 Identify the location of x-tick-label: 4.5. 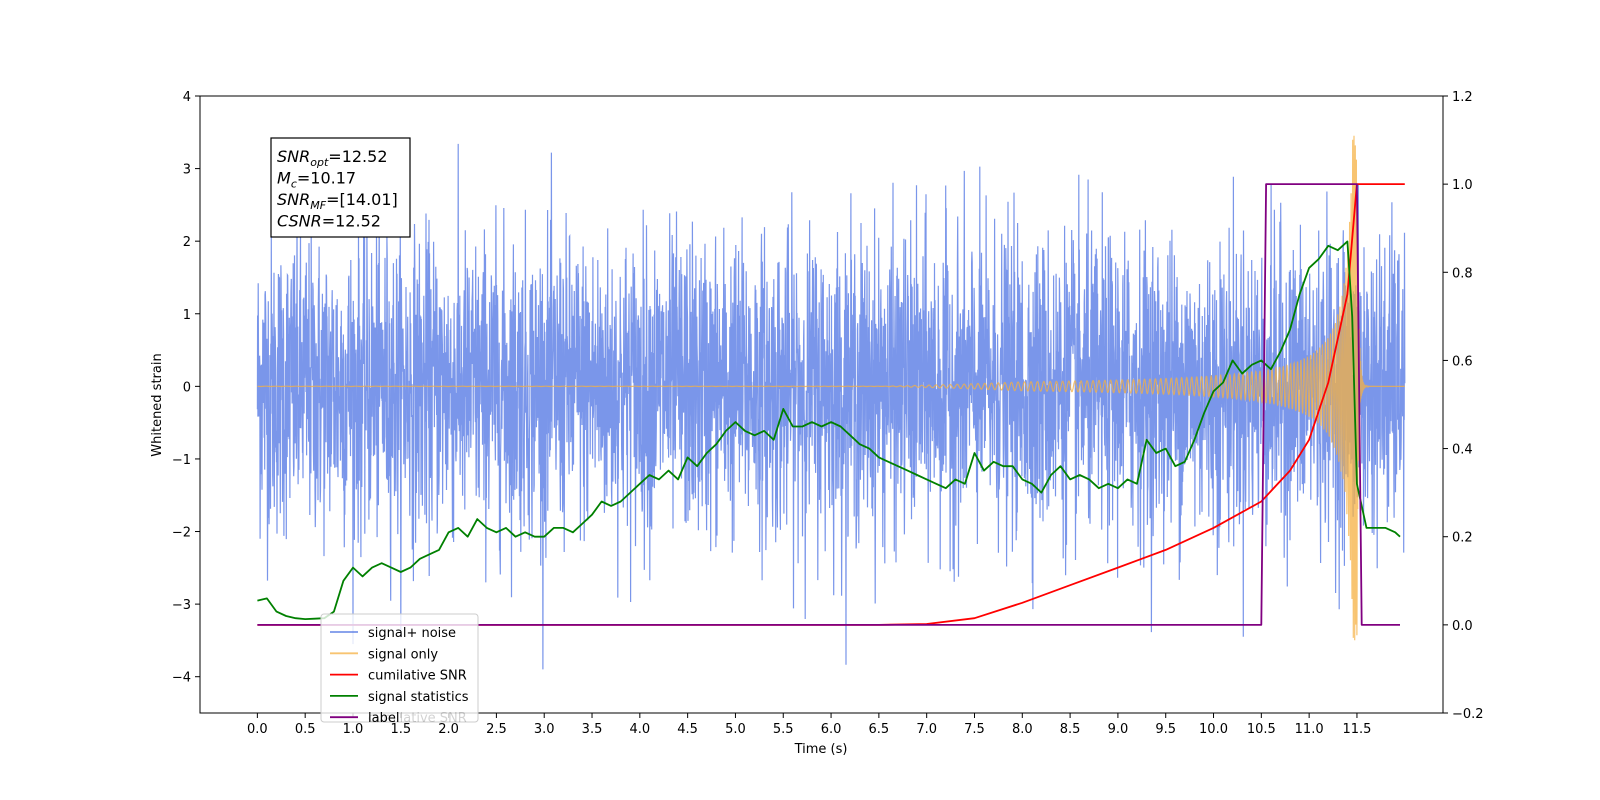
(687, 729).